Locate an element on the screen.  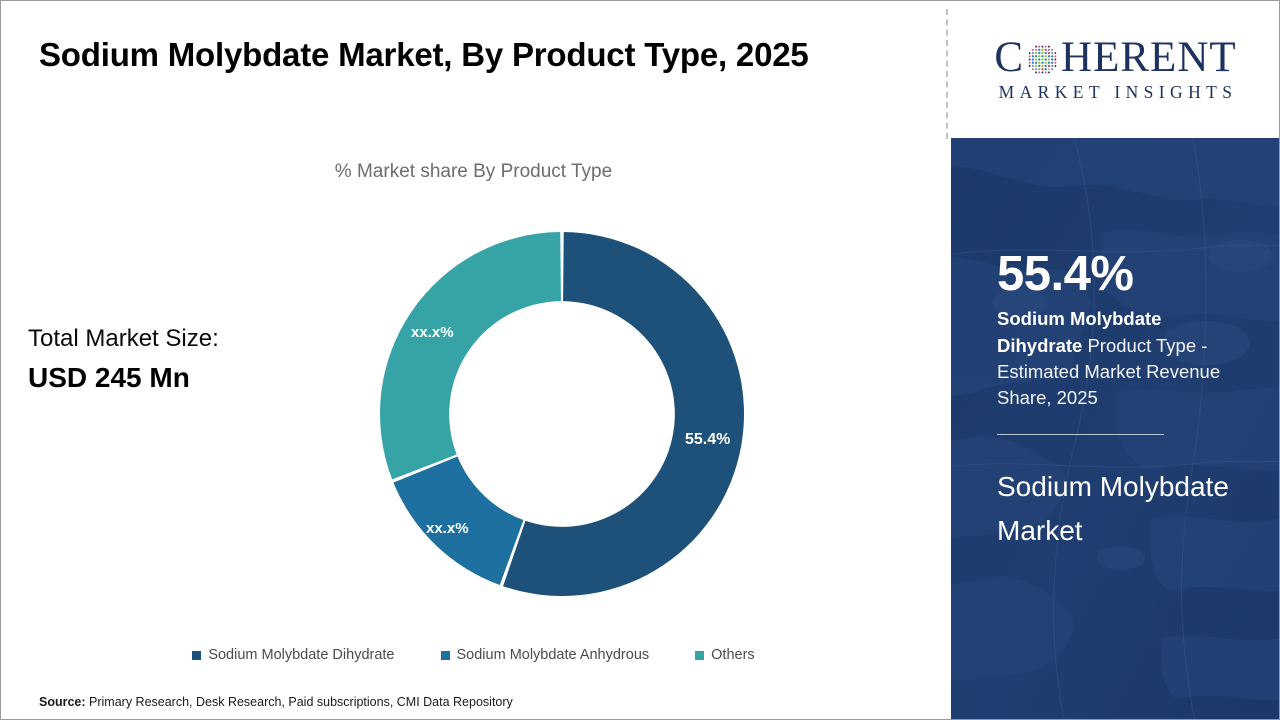
legend-item-label: Others is located at coordinates (733, 655).